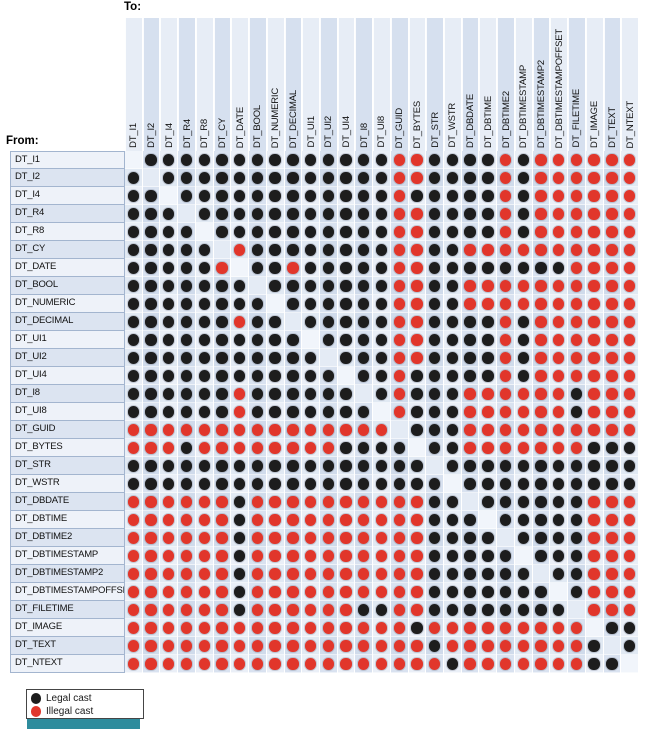 The height and width of the screenshot is (729, 645). I want to click on cast-cell-dt_guid-to-dt_r4, so click(186, 430).